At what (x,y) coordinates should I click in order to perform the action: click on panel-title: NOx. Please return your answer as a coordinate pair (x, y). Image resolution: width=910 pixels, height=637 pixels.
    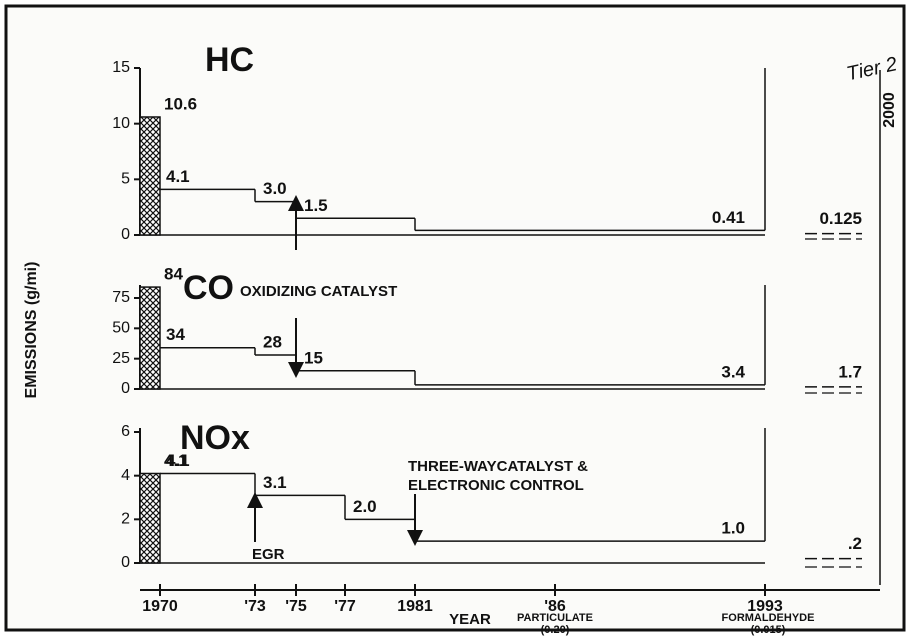
    Looking at the image, I should click on (215, 438).